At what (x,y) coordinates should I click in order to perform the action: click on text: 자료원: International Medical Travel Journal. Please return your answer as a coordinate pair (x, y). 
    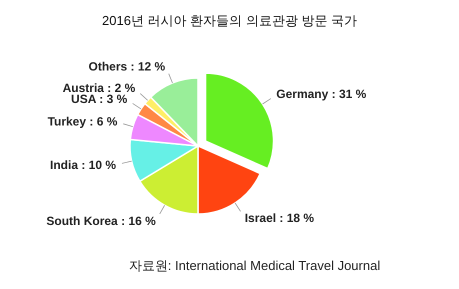
    Looking at the image, I should click on (254, 265).